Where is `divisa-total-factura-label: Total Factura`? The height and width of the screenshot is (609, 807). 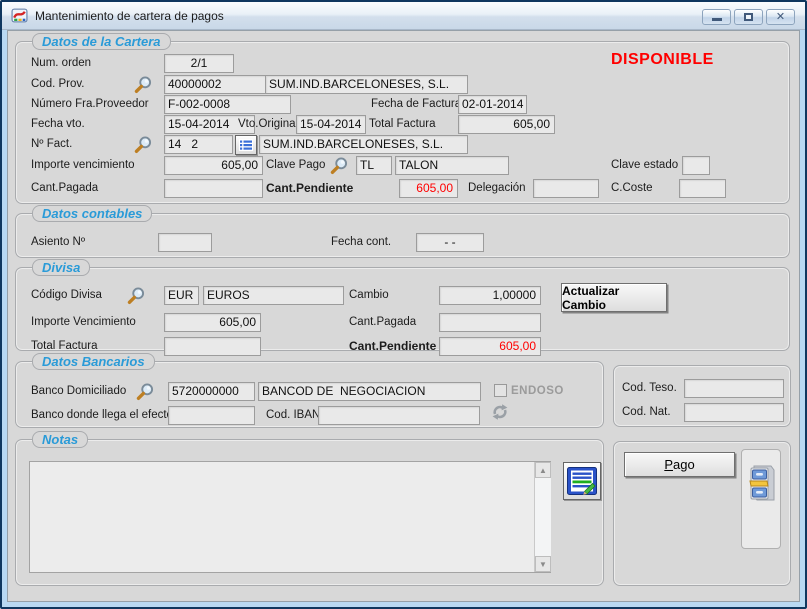 divisa-total-factura-label: Total Factura is located at coordinates (64, 346).